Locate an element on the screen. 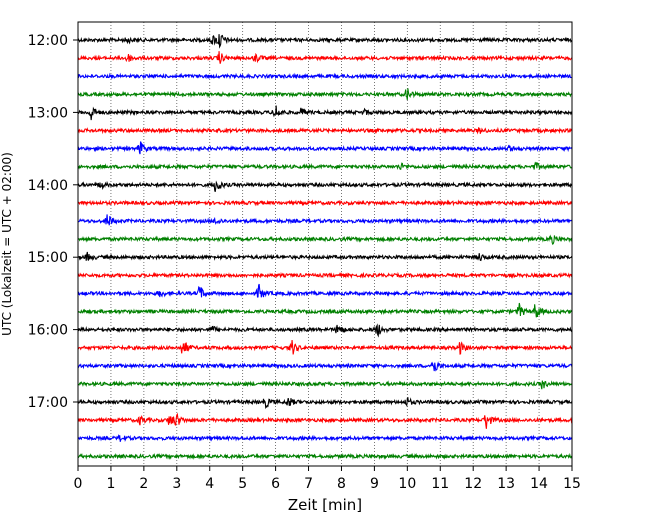  x-tick-label: 3 is located at coordinates (176, 484).